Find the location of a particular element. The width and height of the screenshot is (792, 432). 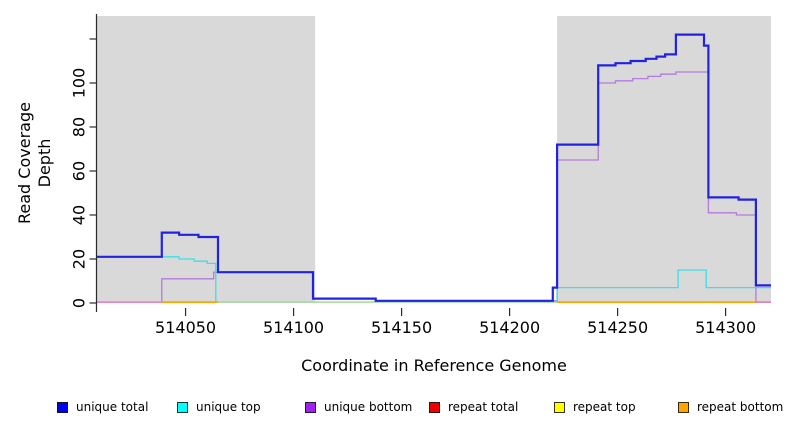

legend-item-repeat-bottom: repeat bottom is located at coordinates (730, 407).